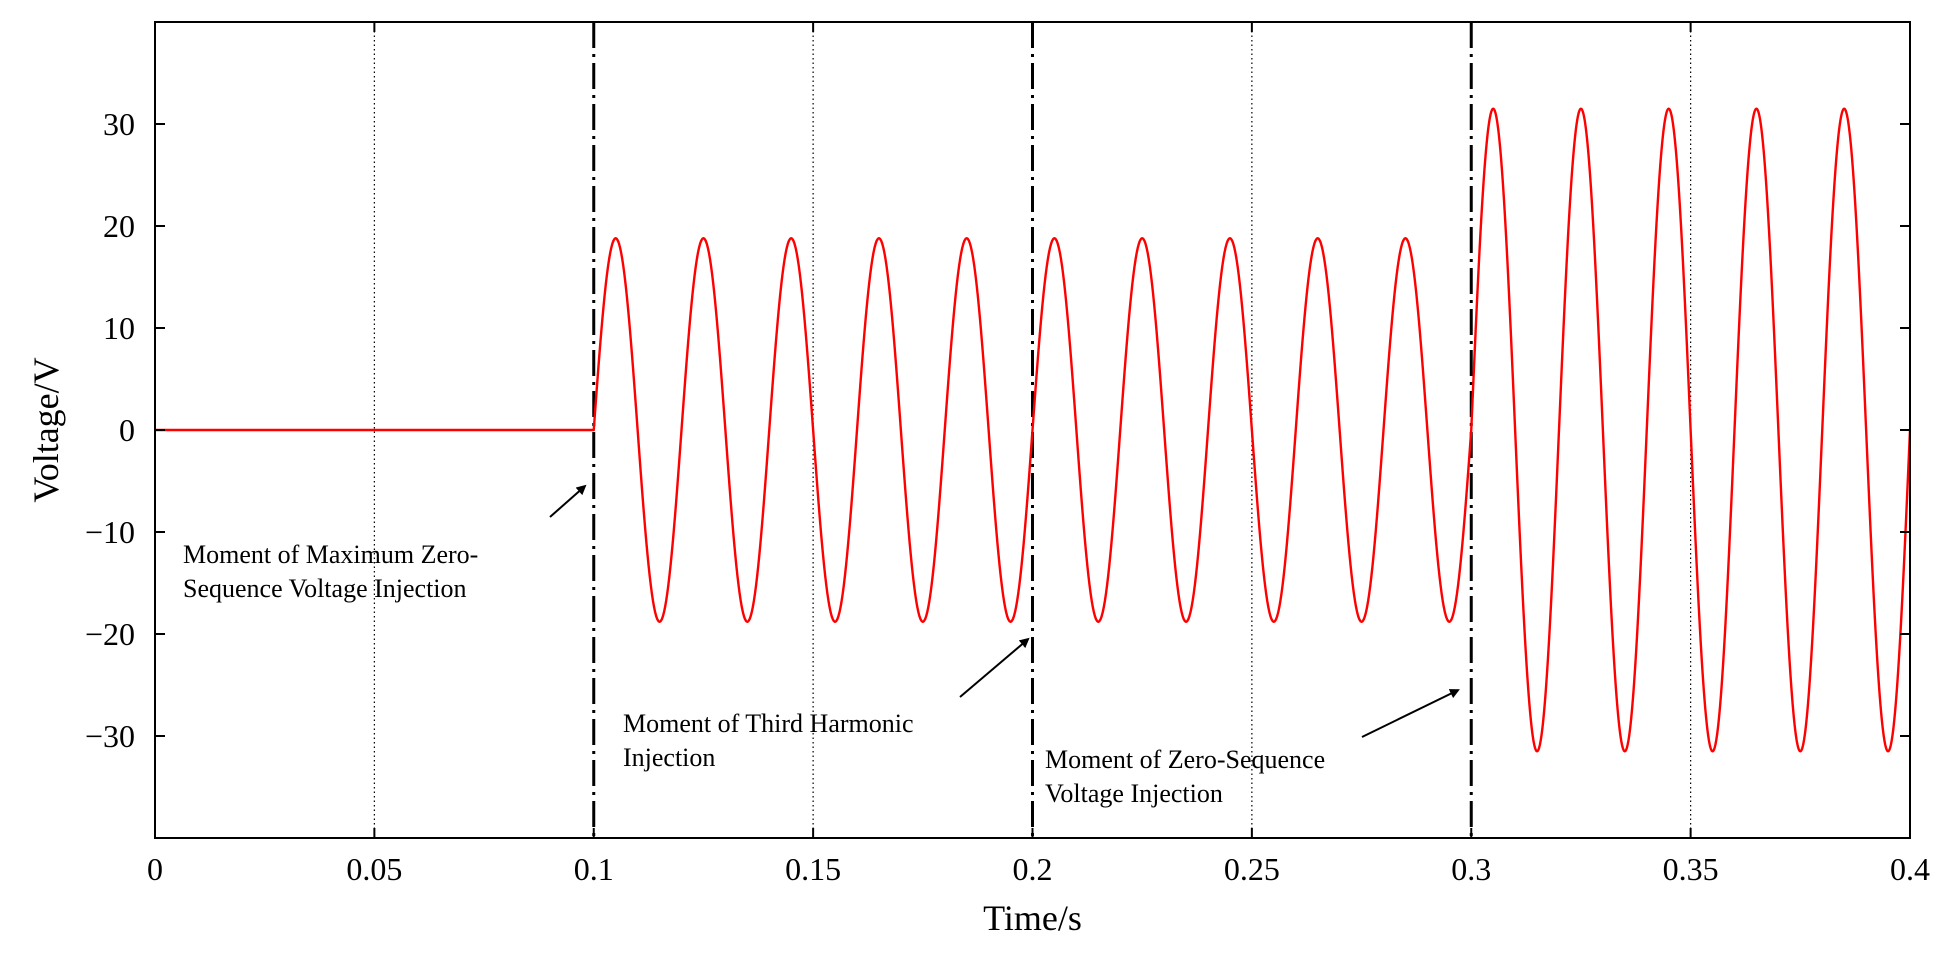 Image resolution: width=1944 pixels, height=959 pixels. I want to click on x-tick-label: 0.1, so click(594, 869).